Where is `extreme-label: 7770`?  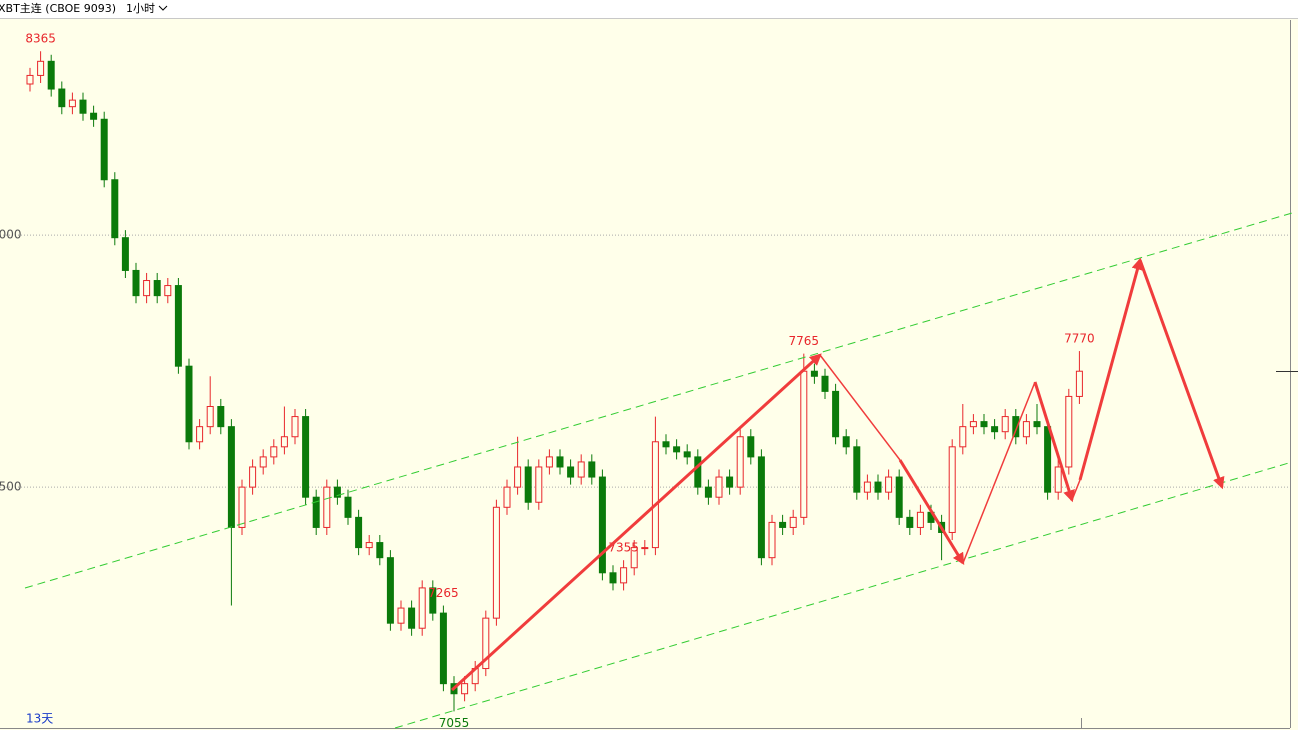 extreme-label: 7770 is located at coordinates (1079, 339).